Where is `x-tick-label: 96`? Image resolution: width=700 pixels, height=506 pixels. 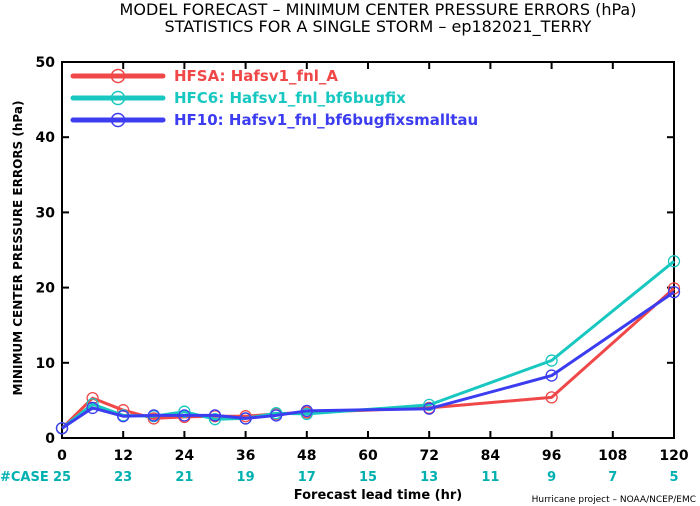 x-tick-label: 96 is located at coordinates (551, 456).